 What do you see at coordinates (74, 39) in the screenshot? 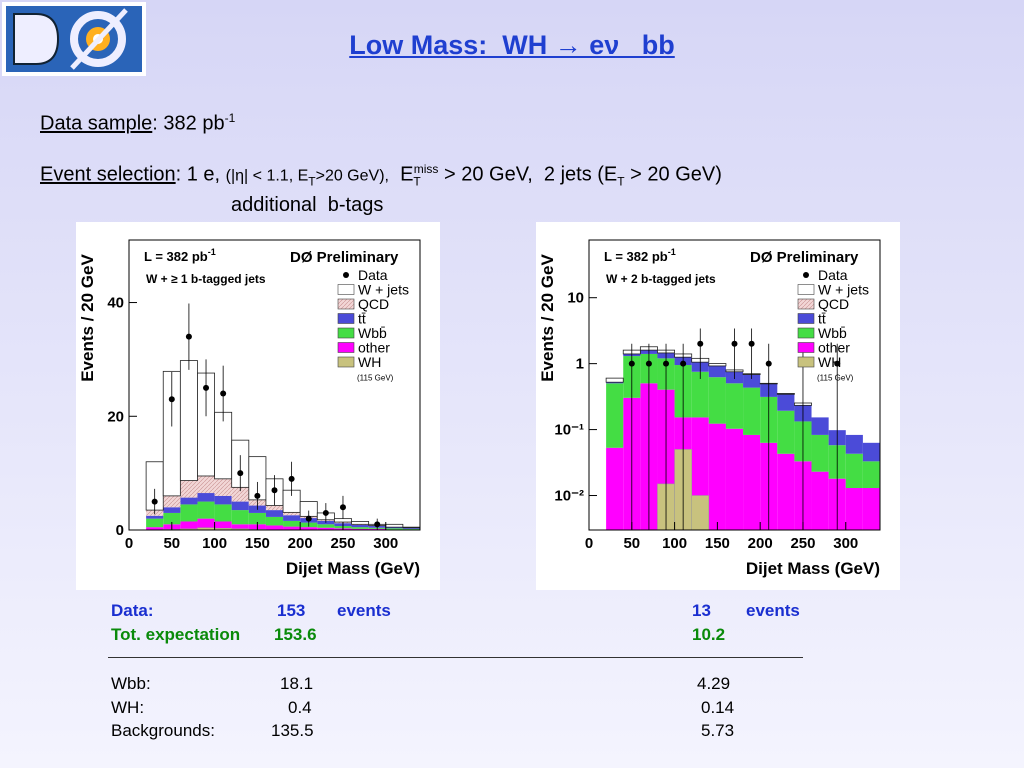
I see `logo` at bounding box center [74, 39].